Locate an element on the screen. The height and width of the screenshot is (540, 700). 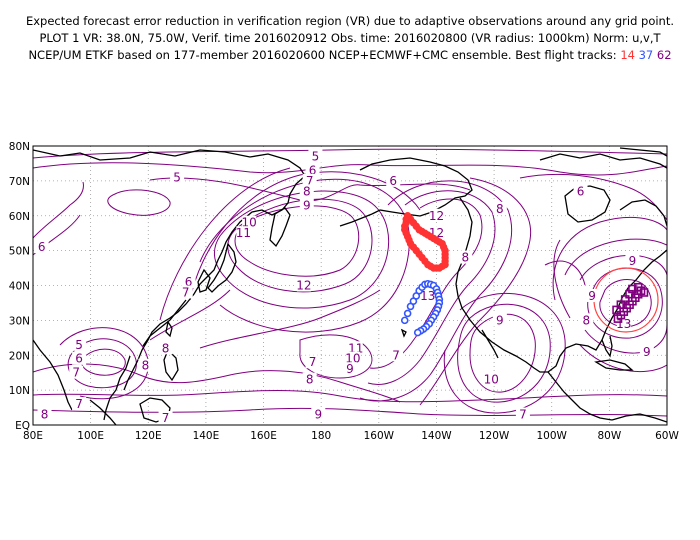
lon-label: 100W is located at coordinates (552, 436).